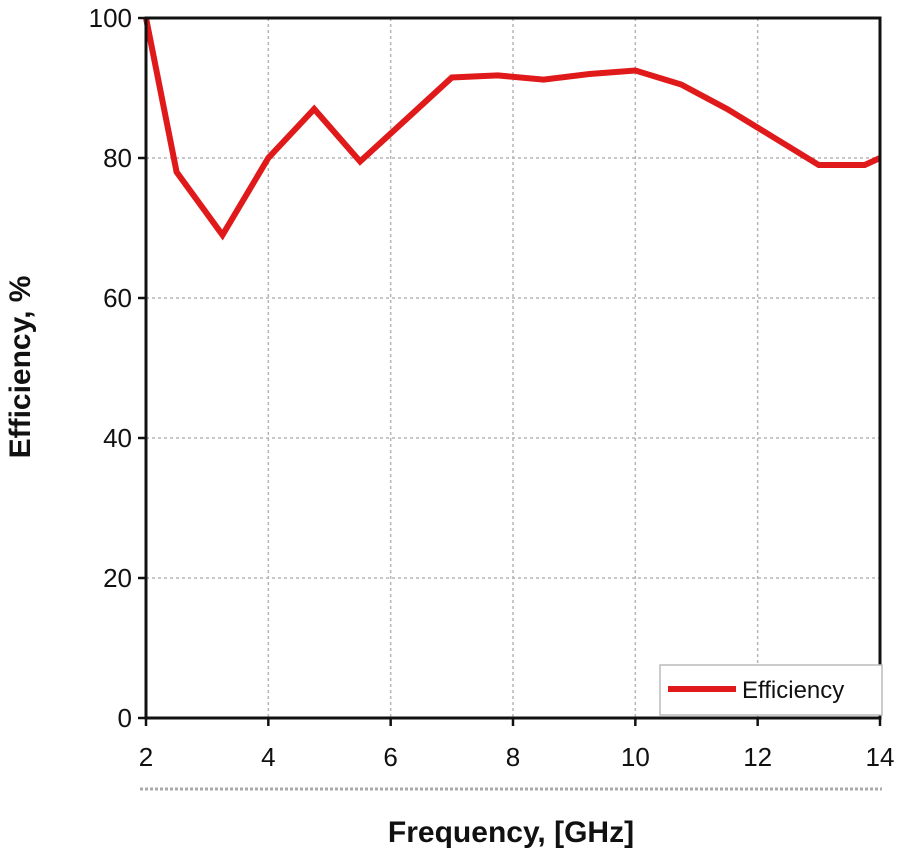 The image size is (900, 856). Describe the element at coordinates (117, 298) in the screenshot. I see `y-tick-label: 60` at that location.